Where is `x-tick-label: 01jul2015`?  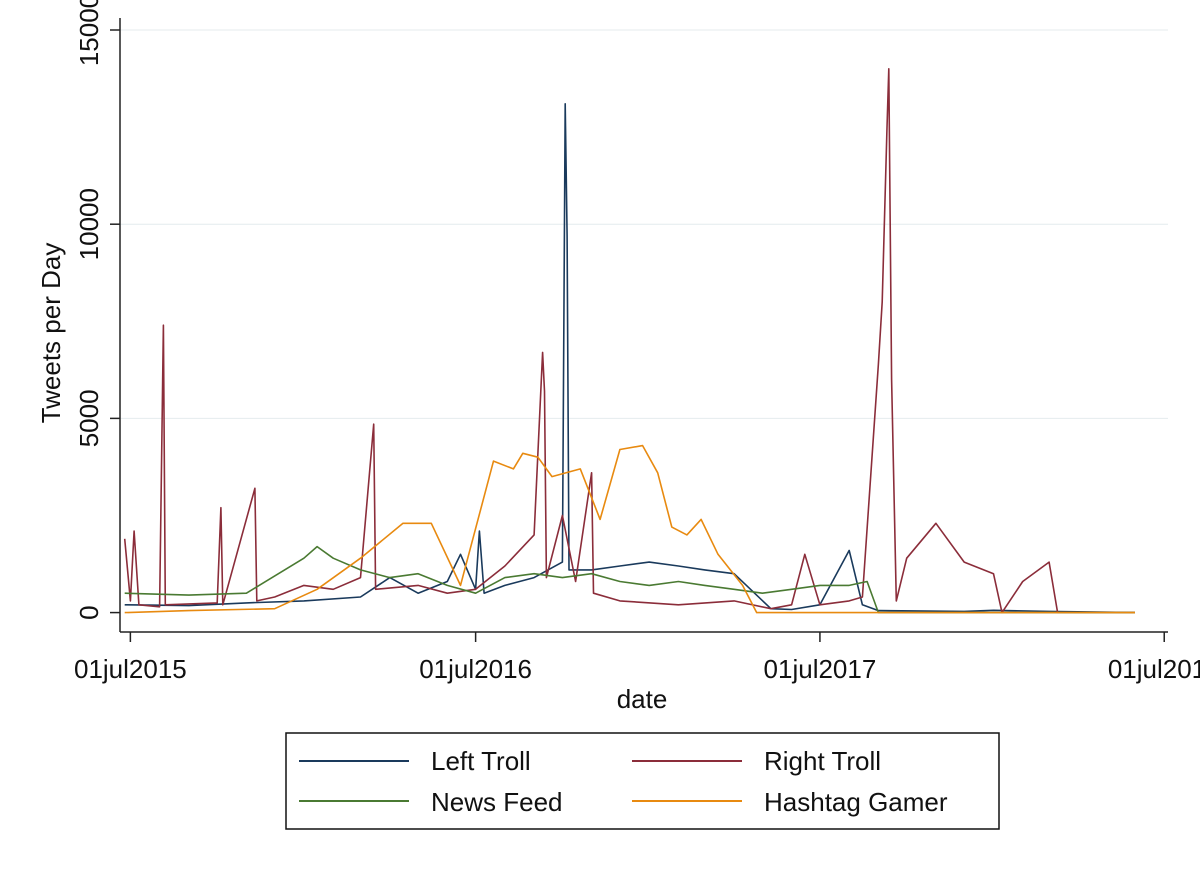 x-tick-label: 01jul2015 is located at coordinates (130, 669).